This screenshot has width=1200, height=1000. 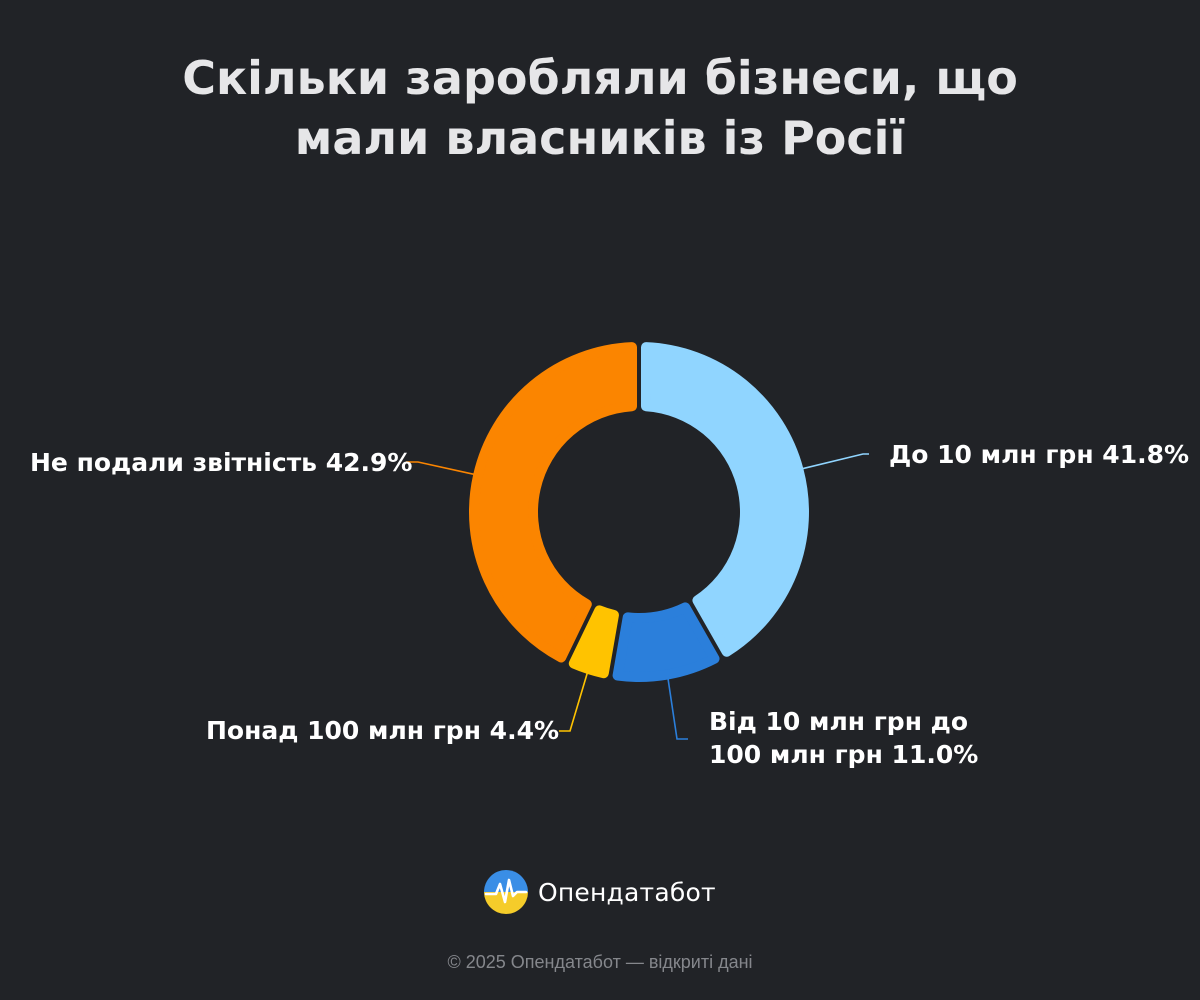 I want to click on chart-title-line-1: Скільки заробляли бізнеси, що, so click(x=600, y=78).